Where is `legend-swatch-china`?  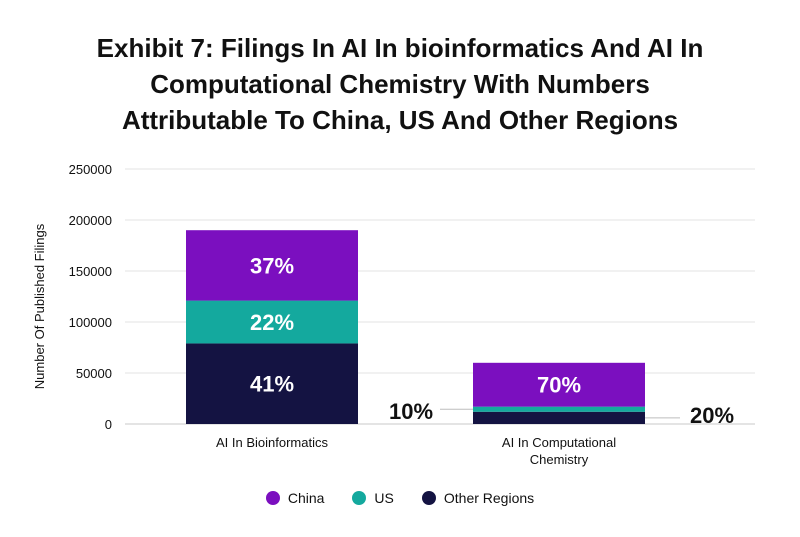 legend-swatch-china is located at coordinates (272, 498).